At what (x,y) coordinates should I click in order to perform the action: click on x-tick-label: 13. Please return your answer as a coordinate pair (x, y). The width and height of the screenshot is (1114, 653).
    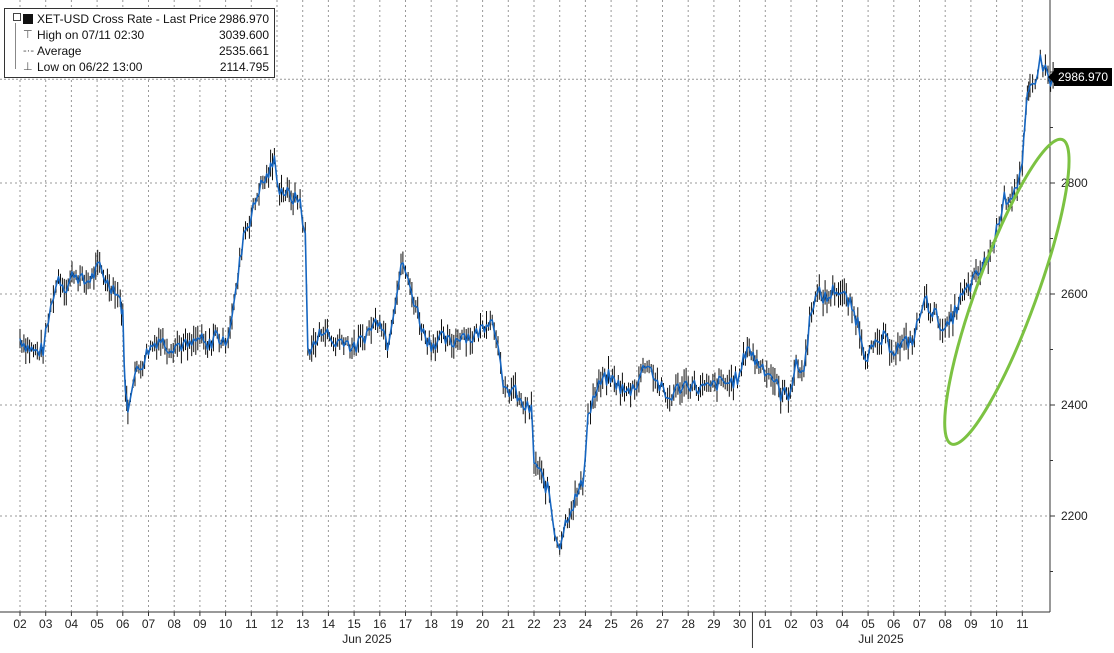
    Looking at the image, I should click on (303, 624).